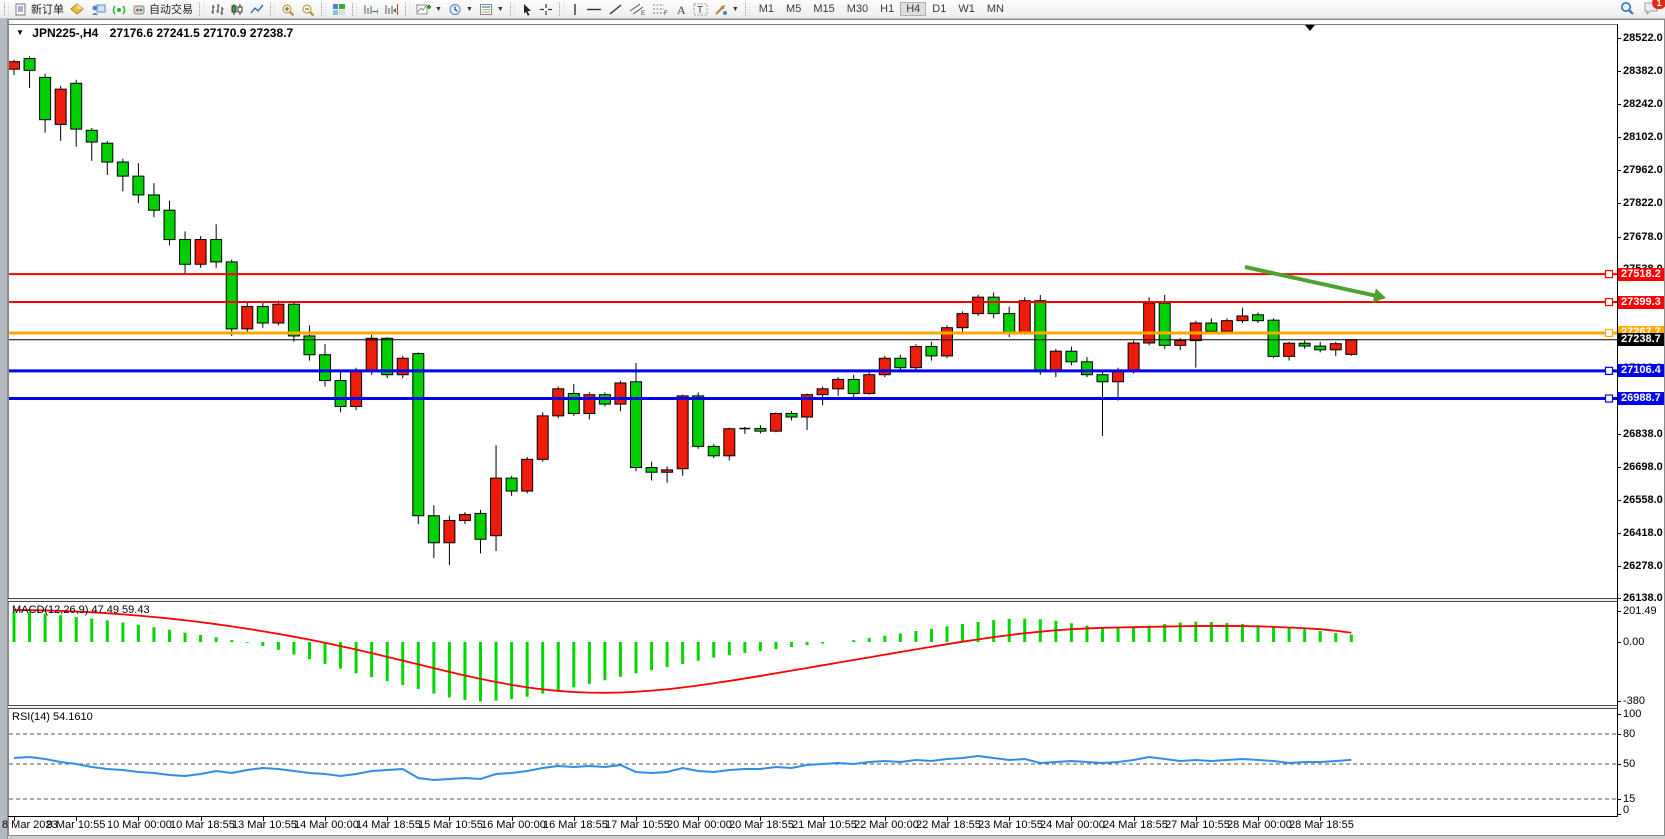 This screenshot has width=1665, height=839. I want to click on timeframe-group: M1 M5 M15 M30 H1 H4 D1 W1 MN, so click(881, 9).